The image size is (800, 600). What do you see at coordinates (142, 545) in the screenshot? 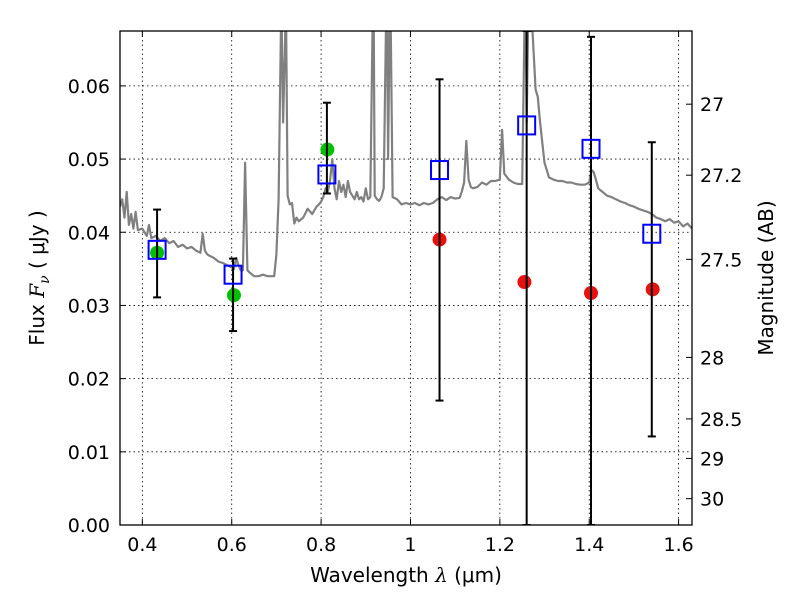
I see `x-tick-label: 0.4` at bounding box center [142, 545].